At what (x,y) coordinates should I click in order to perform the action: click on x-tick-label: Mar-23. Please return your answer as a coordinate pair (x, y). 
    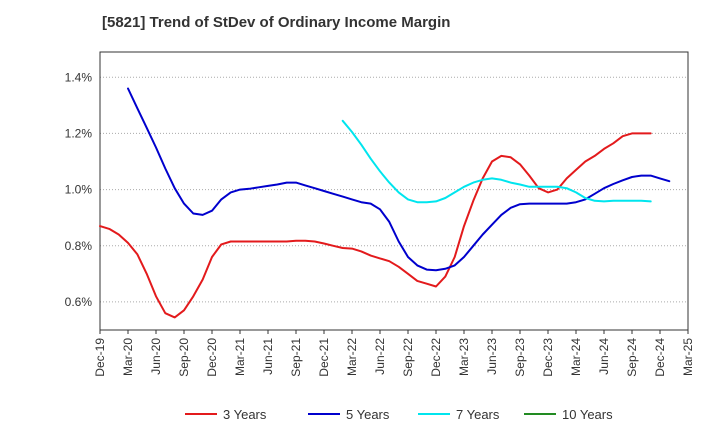
    Looking at the image, I should click on (464, 357).